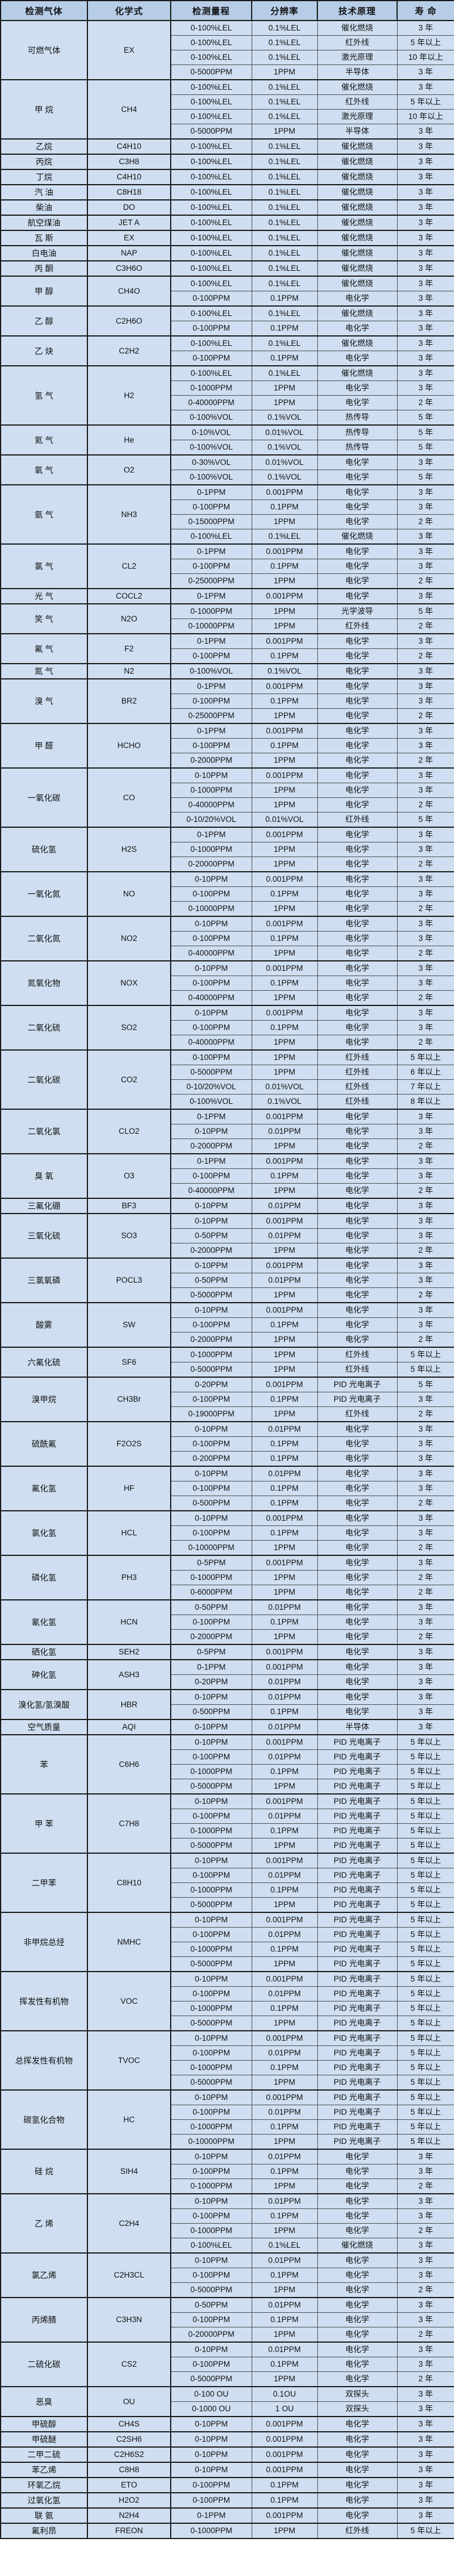 This screenshot has height=2576, width=454. I want to click on lifetime-cell: 5 年以上, so click(425, 1890).